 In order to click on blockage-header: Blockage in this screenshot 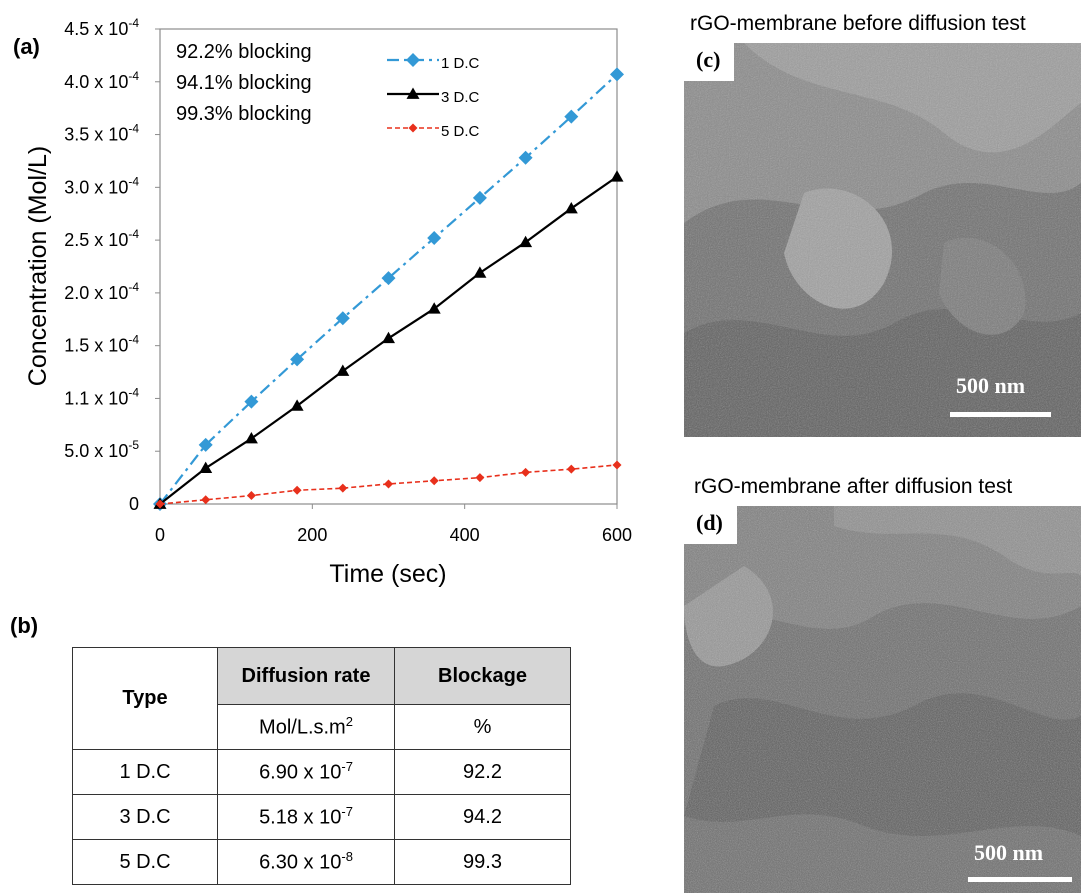, I will do `click(482, 676)`.